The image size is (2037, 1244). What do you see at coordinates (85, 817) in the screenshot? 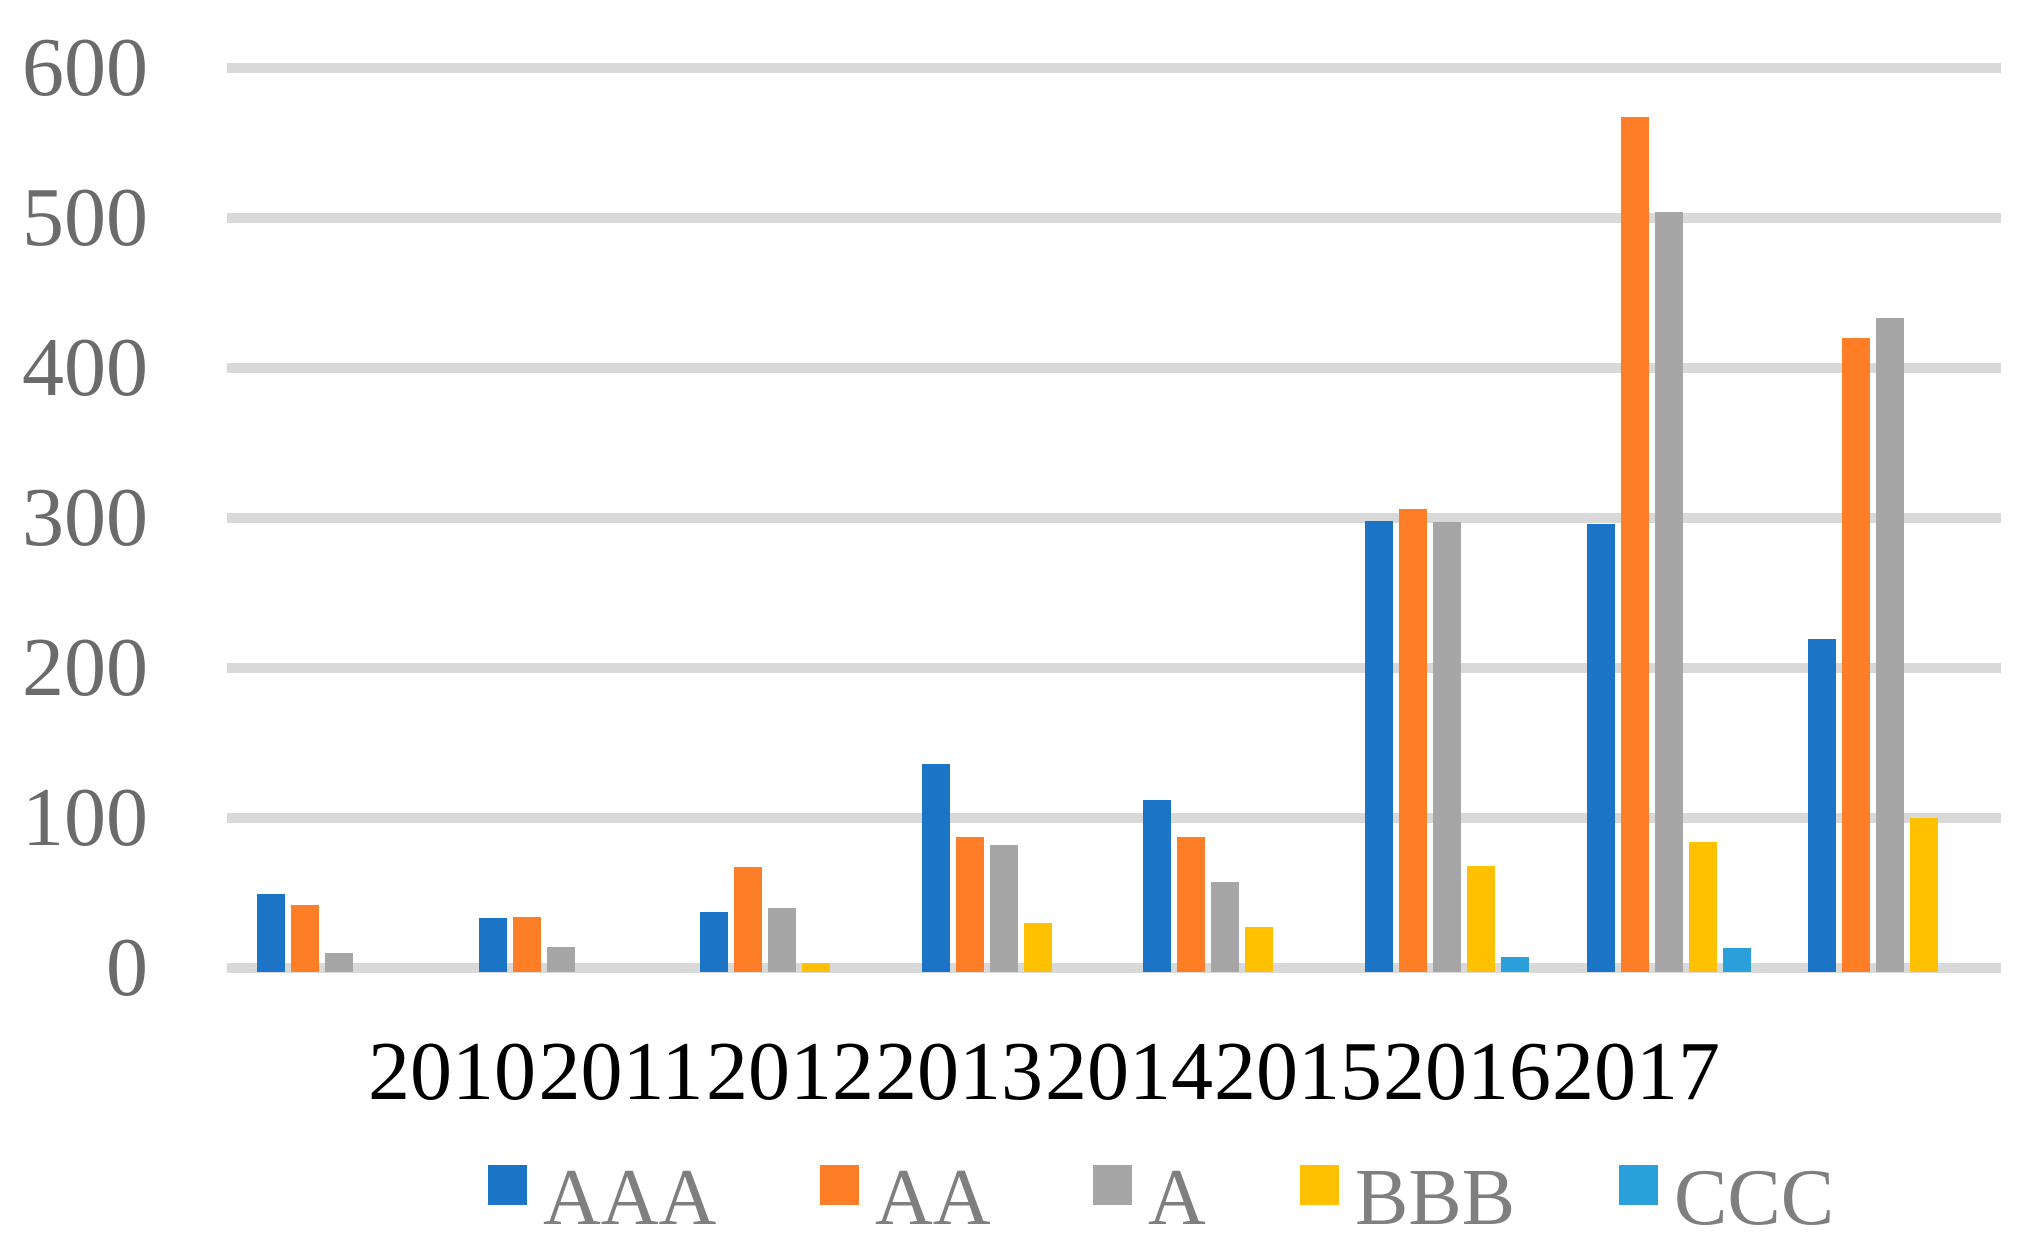
I see `y-tick-label-100: 100` at bounding box center [85, 817].